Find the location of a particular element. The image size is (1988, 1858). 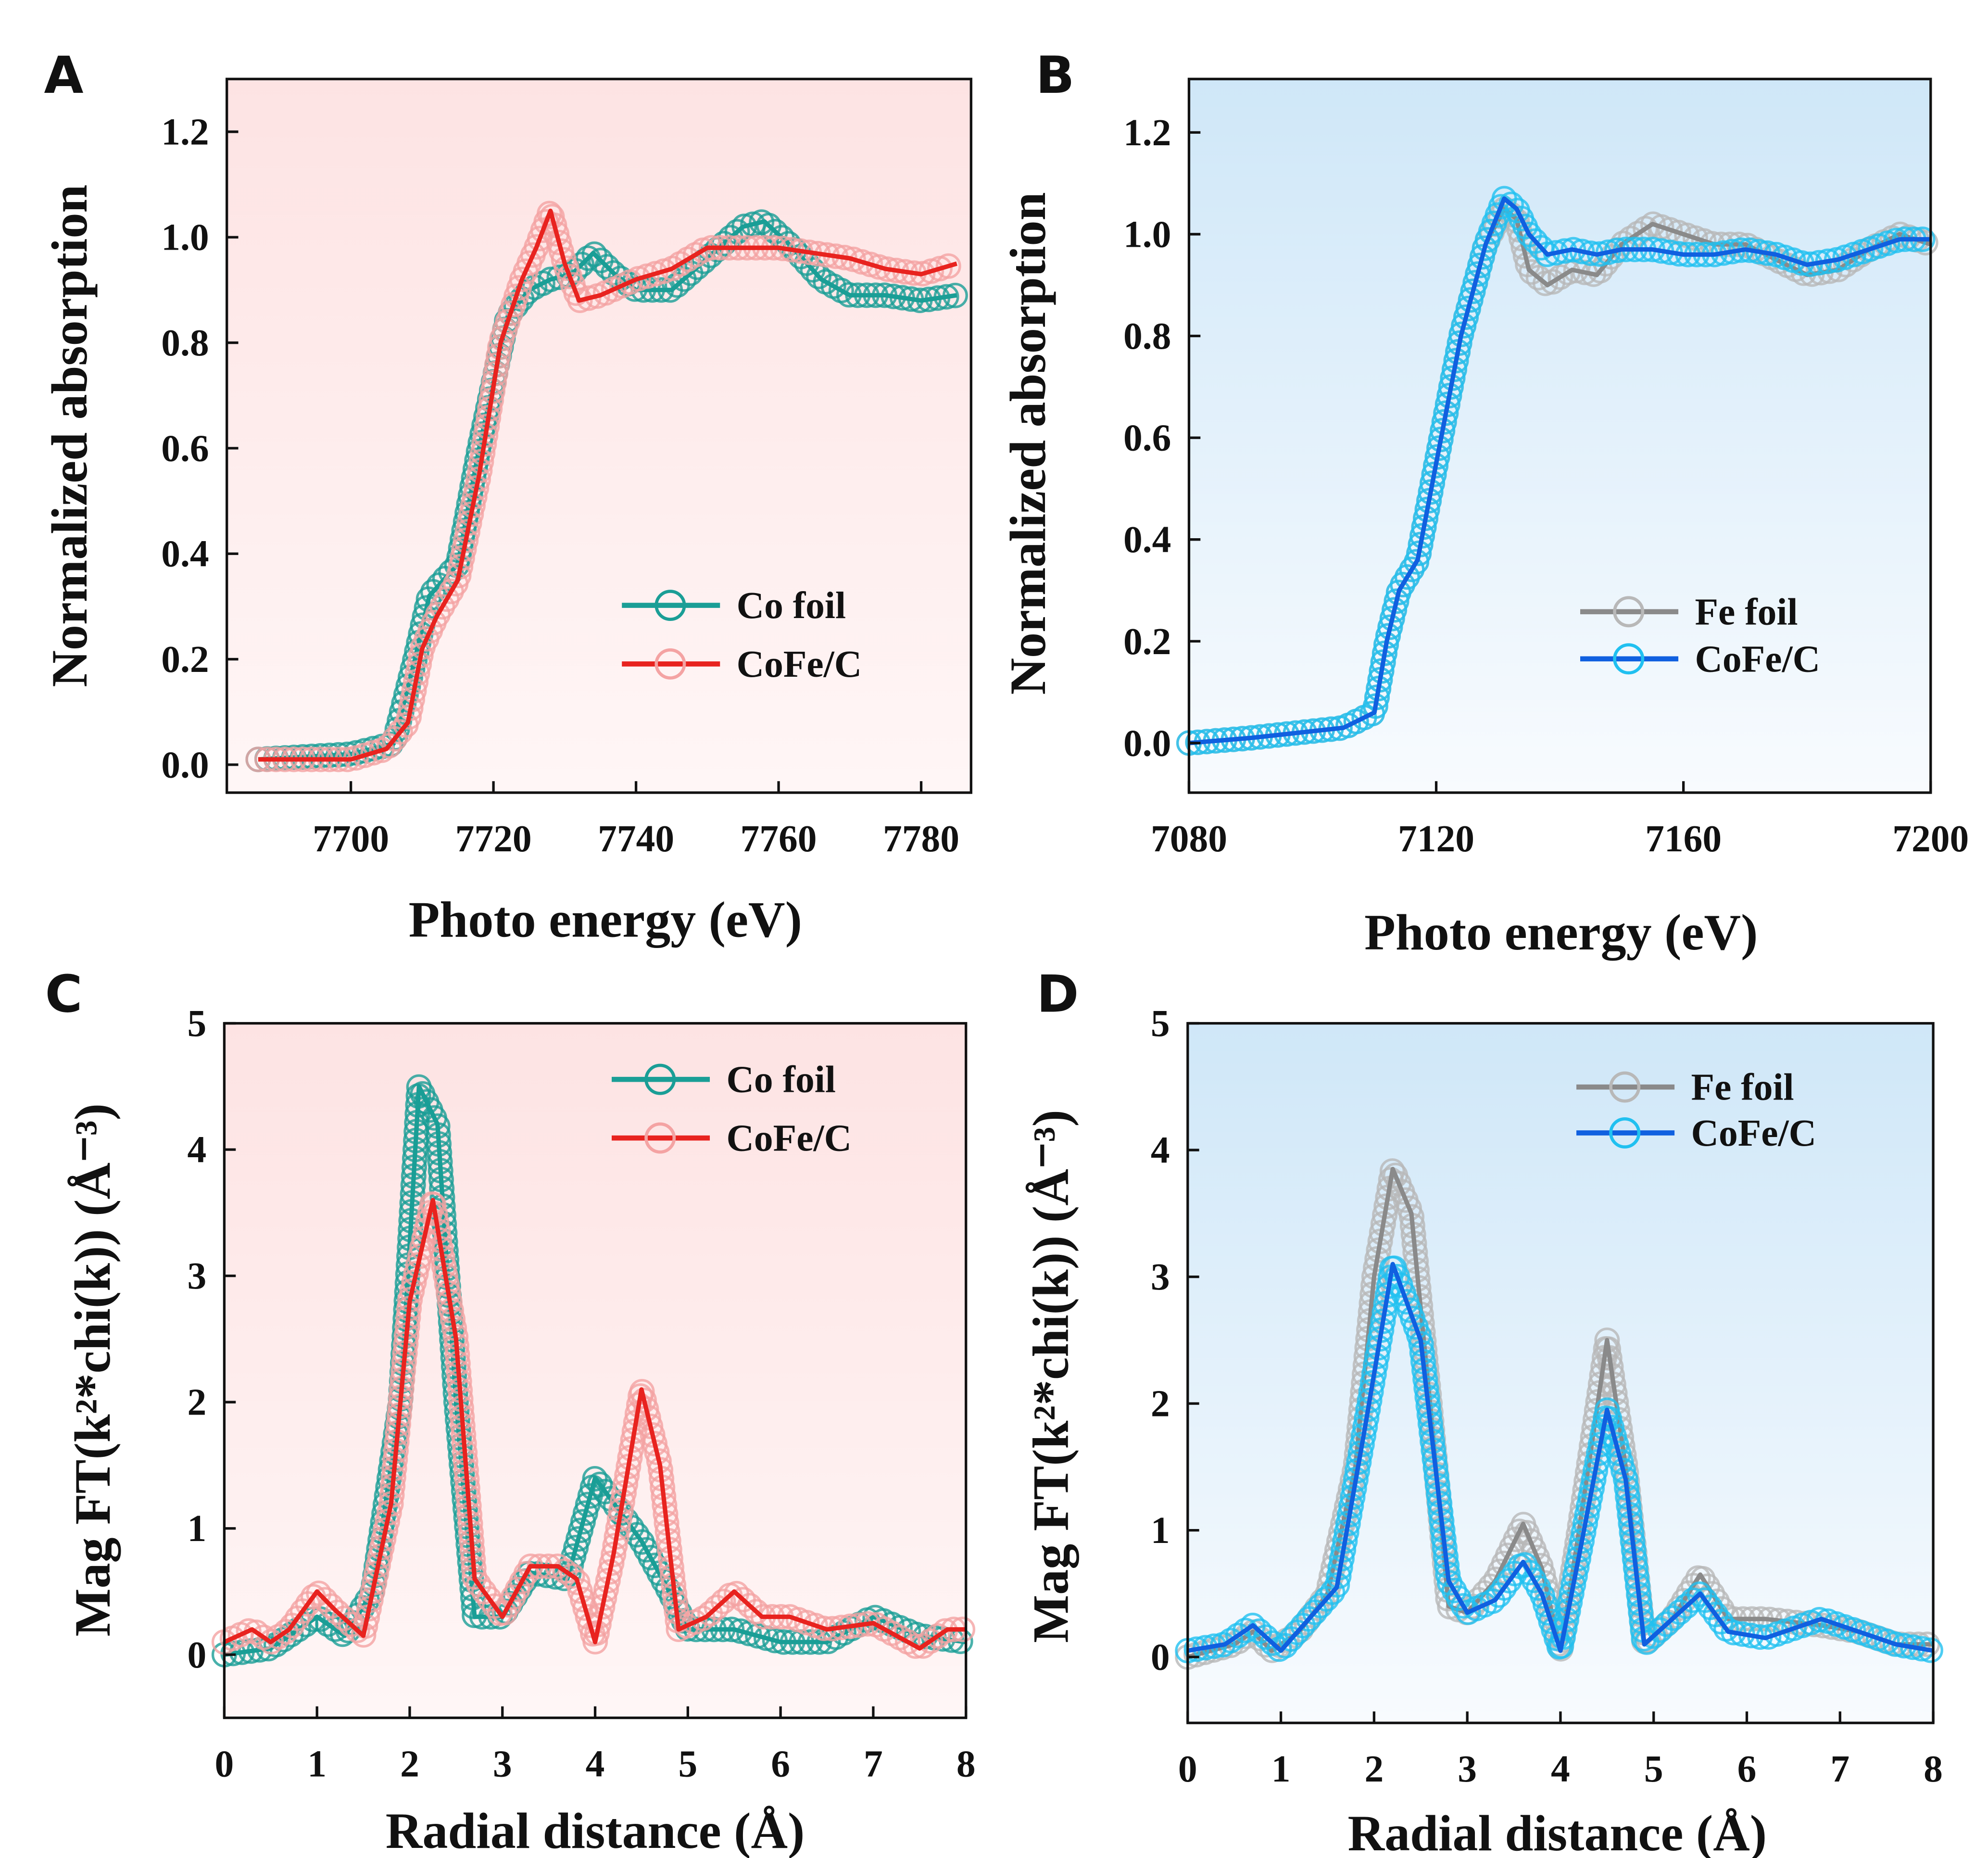

x-tick-label: 6 is located at coordinates (780, 1764).